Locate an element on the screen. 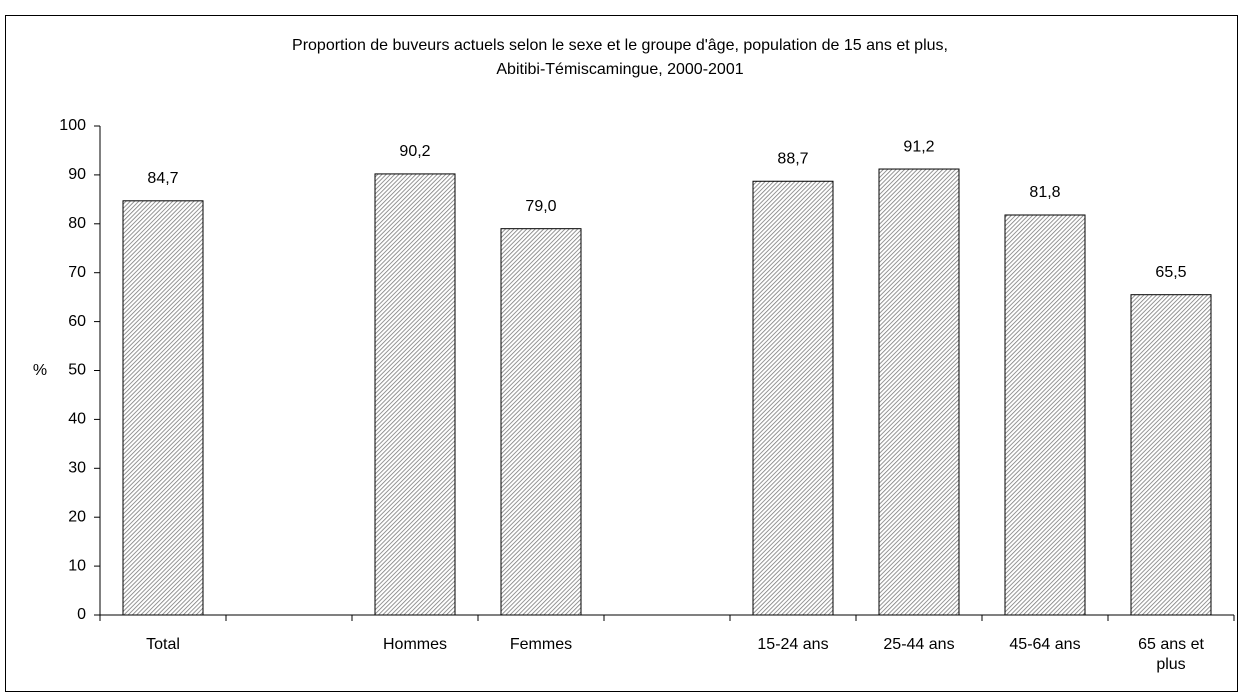 Image resolution: width=1243 pixels, height=696 pixels. value-label: 81,8 is located at coordinates (1044, 192).